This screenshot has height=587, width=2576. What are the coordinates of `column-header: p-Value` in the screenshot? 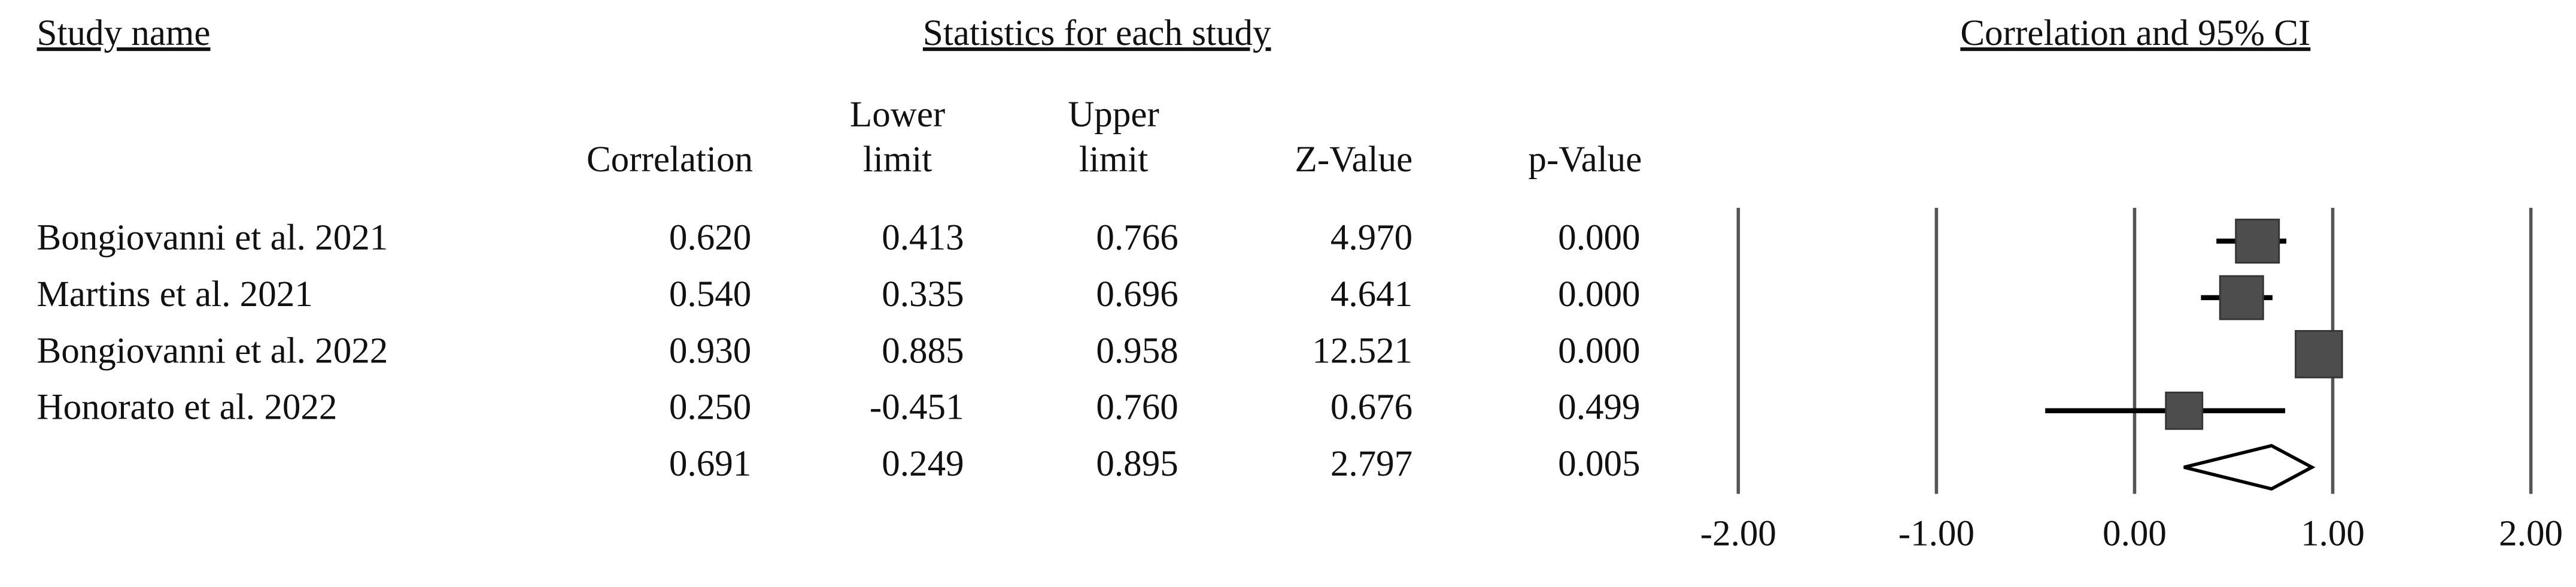 It's located at (1585, 160).